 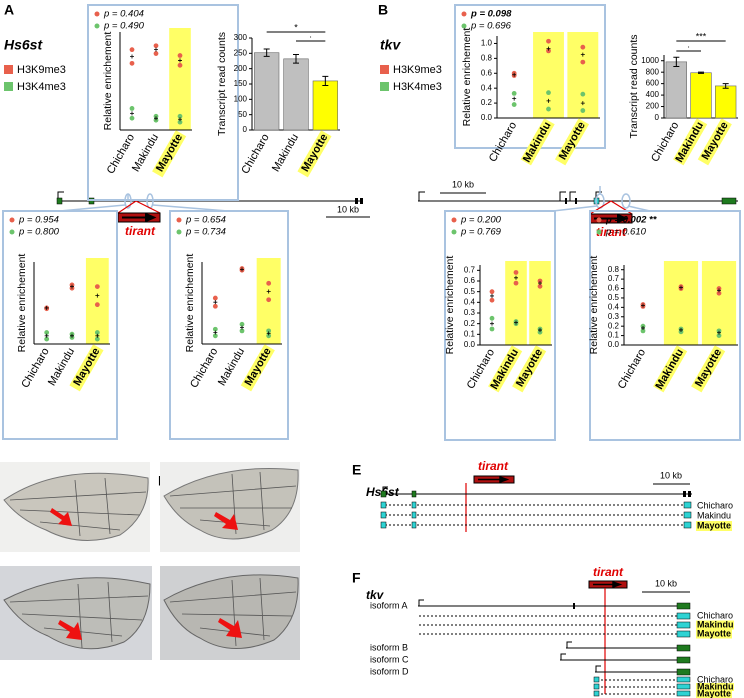 What do you see at coordinates (140, 231) in the screenshot?
I see `te-label: tirant` at bounding box center [140, 231].